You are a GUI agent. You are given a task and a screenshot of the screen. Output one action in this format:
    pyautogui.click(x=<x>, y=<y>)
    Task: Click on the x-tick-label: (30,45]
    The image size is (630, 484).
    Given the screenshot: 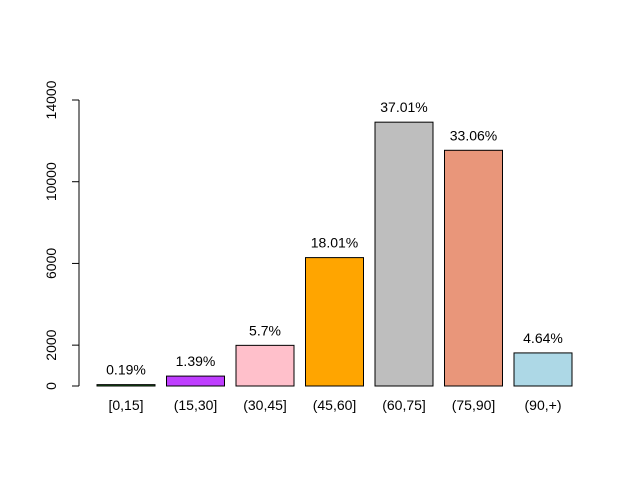 What is the action you would take?
    pyautogui.click(x=265, y=405)
    